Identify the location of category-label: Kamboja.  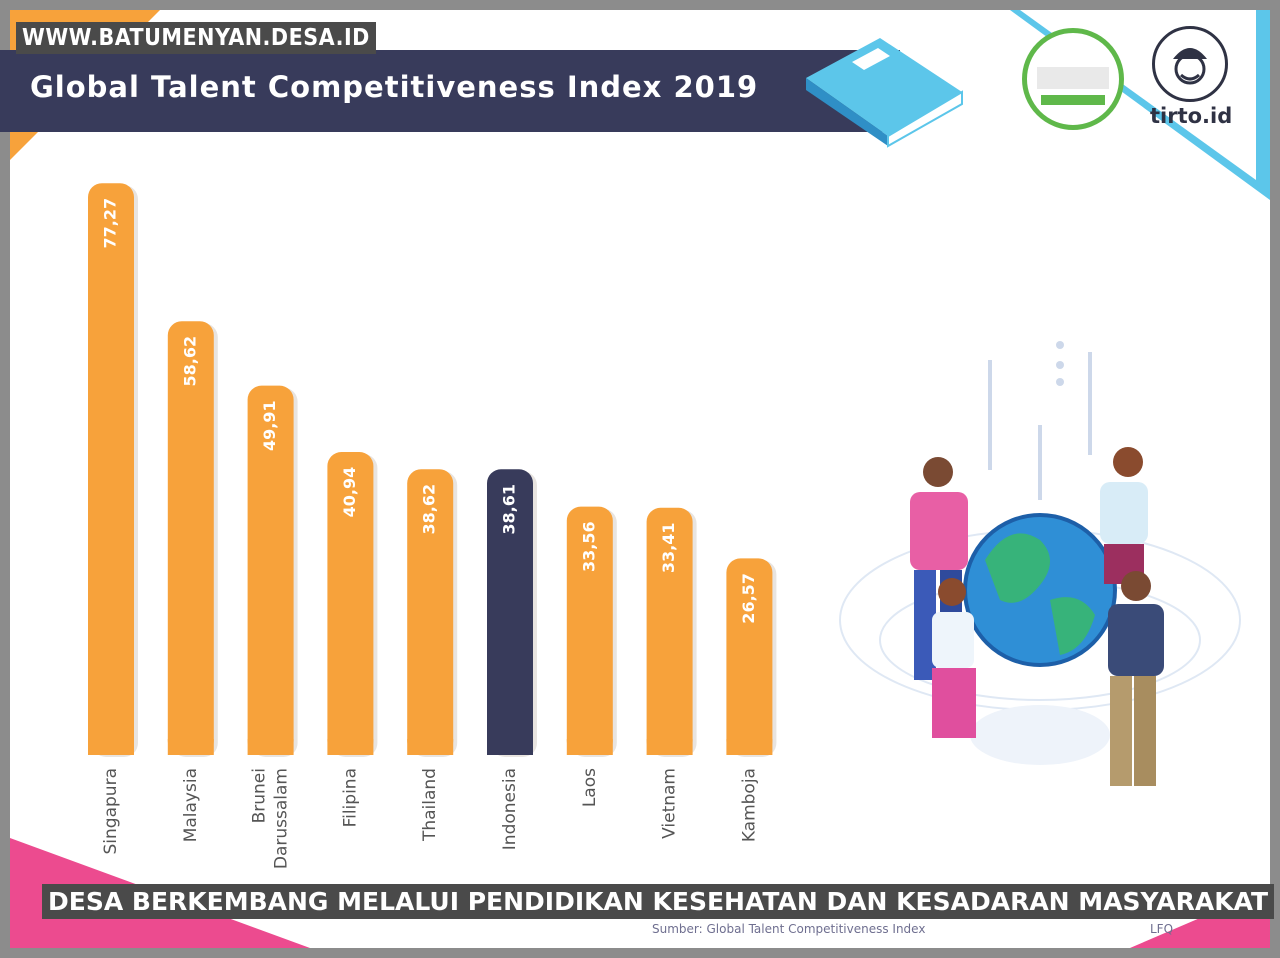
(749, 805).